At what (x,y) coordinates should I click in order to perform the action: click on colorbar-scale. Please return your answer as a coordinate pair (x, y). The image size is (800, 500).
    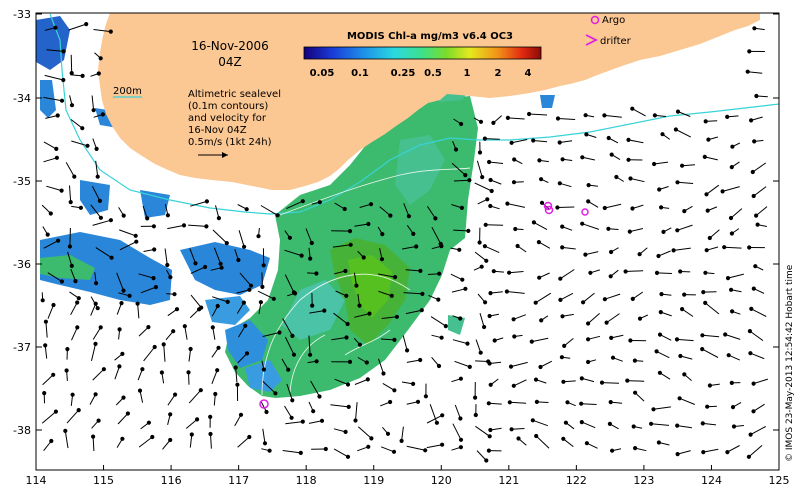
    Looking at the image, I should click on (422, 53).